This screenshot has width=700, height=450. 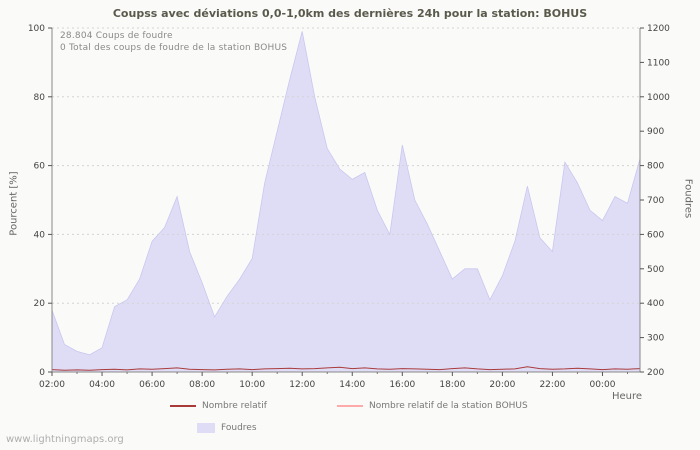 What do you see at coordinates (658, 98) in the screenshot?
I see `y-tick-label-right: 1000` at bounding box center [658, 98].